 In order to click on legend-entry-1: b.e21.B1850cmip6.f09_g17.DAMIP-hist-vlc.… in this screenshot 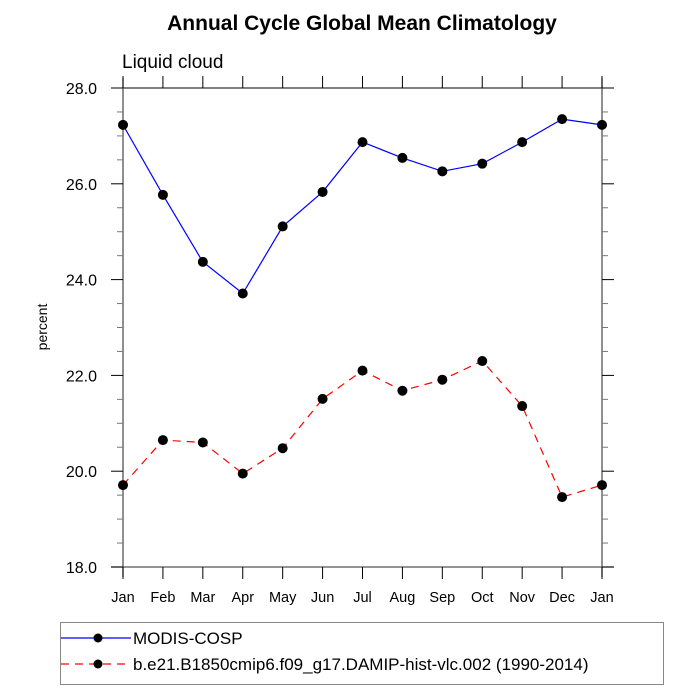, I will do `click(325, 664)`.